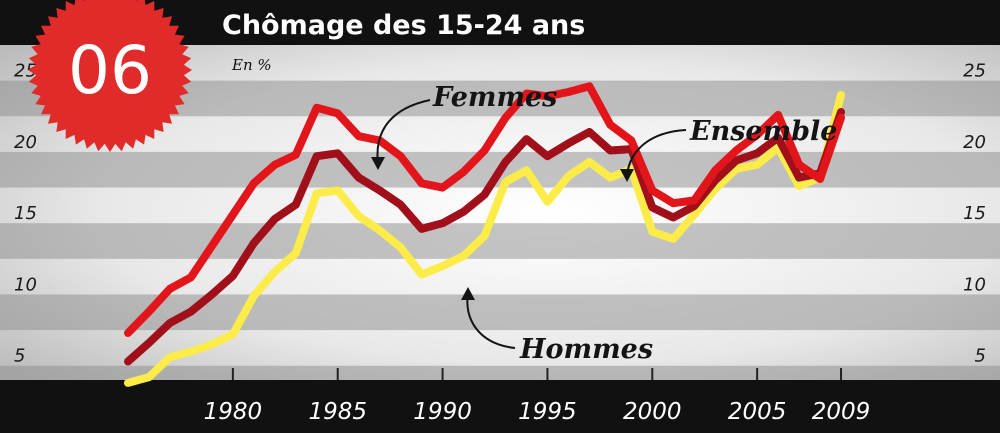  I want to click on arrow-hommes, so click(491, 321).